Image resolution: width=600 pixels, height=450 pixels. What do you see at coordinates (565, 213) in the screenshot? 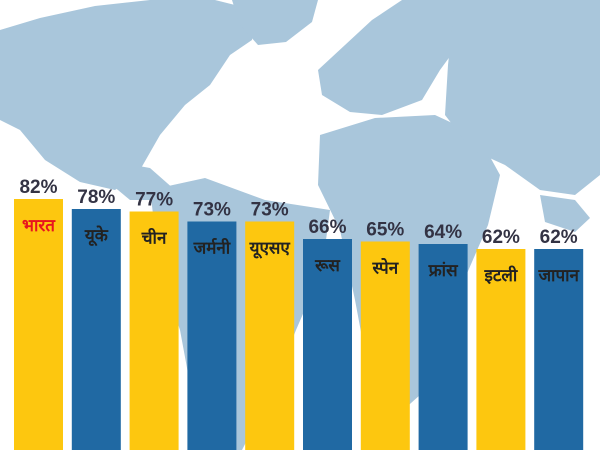
I see `southeast-asia-landmass` at bounding box center [565, 213].